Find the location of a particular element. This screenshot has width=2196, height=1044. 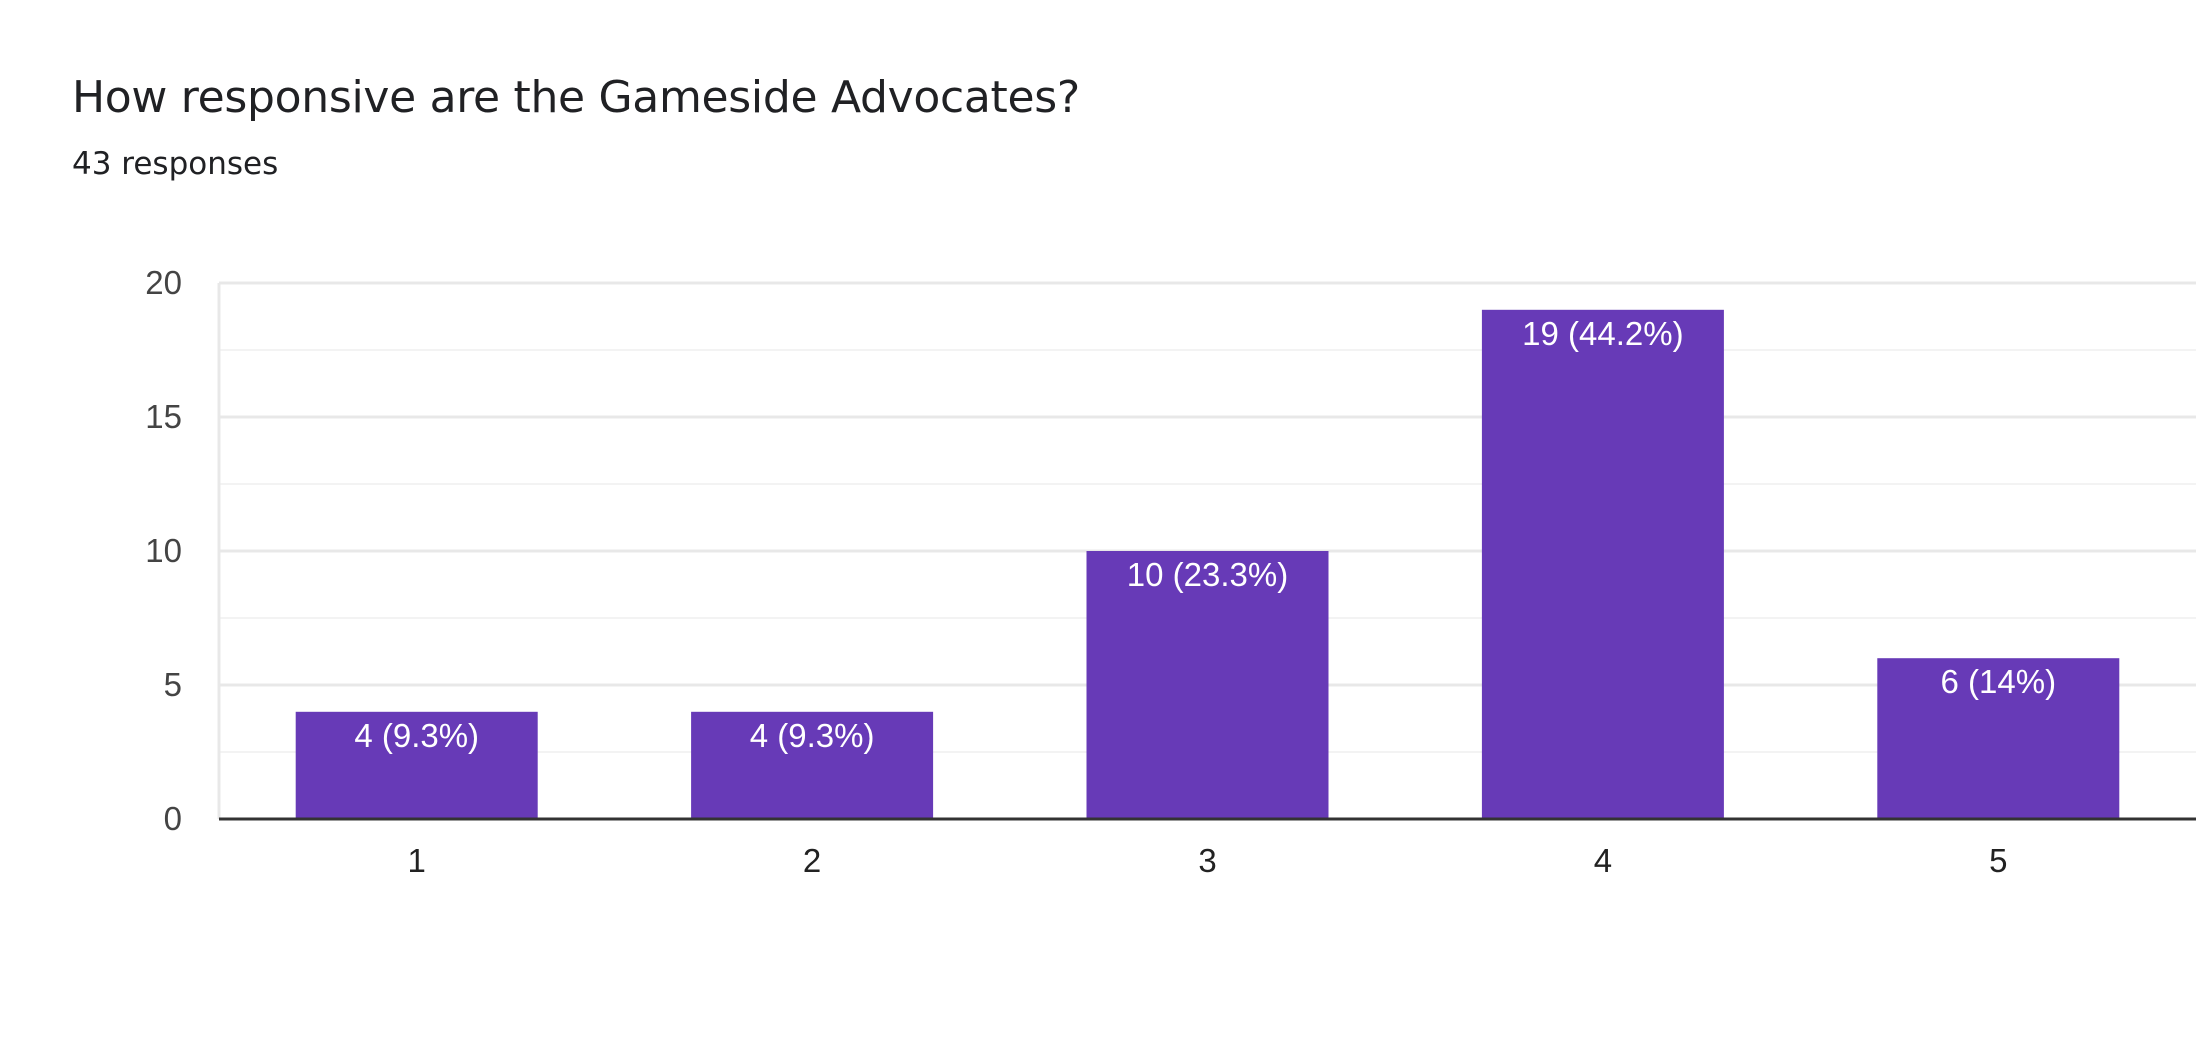

y-tick-label: 20 is located at coordinates (163, 282).